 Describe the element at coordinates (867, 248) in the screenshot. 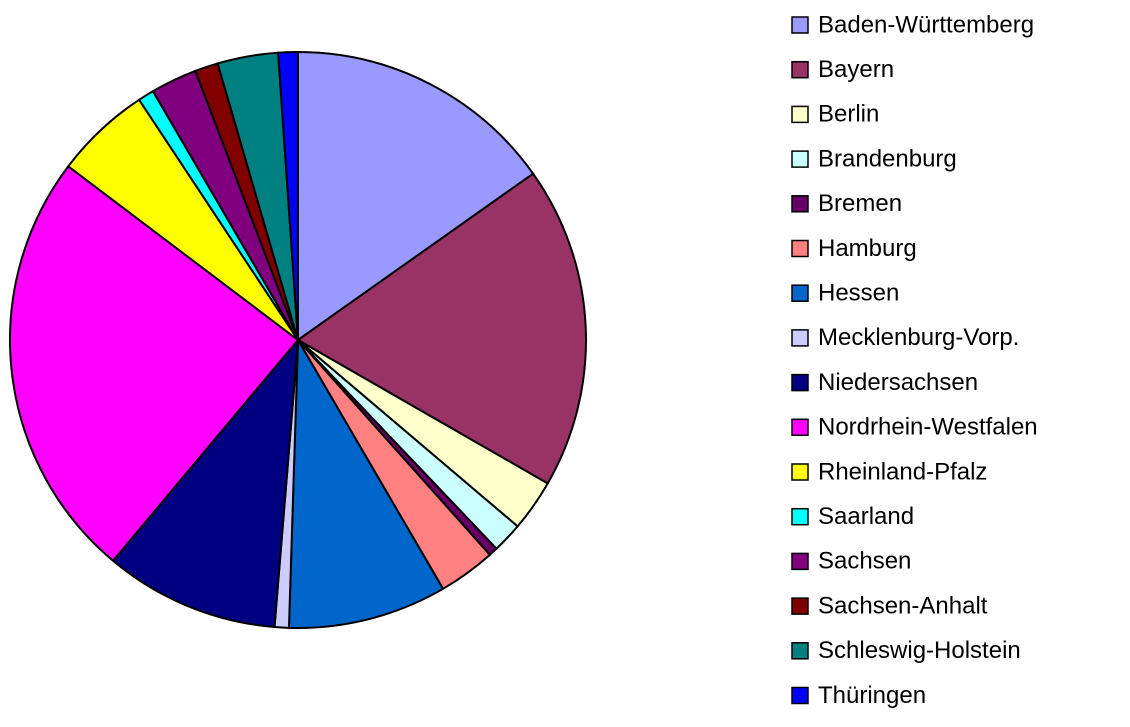

I see `legend-label: Hamburg` at that location.